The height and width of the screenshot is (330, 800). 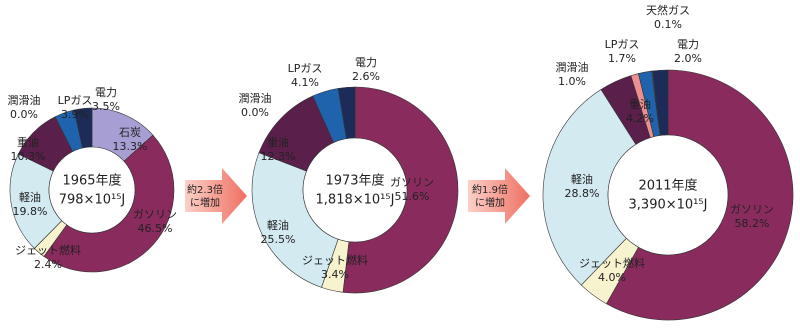 What do you see at coordinates (106, 106) in the screenshot?
I see `value-label: 3.5%` at bounding box center [106, 106].